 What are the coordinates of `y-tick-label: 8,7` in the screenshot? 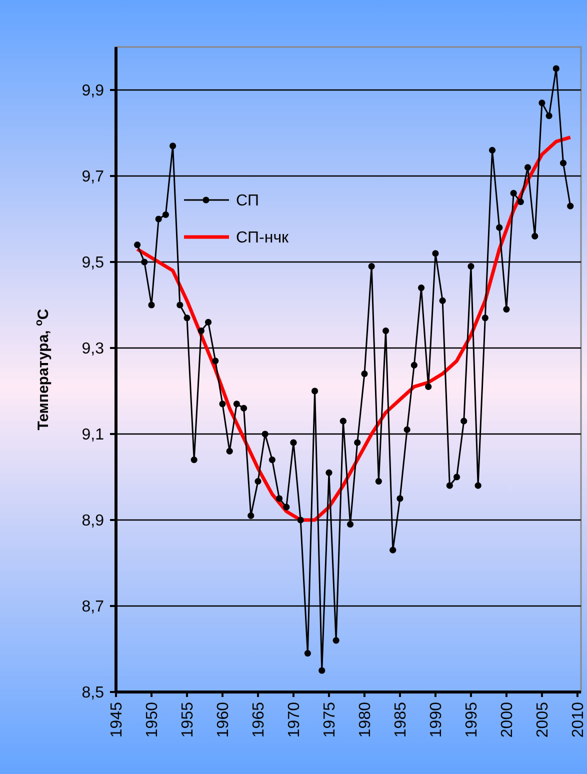 It's located at (93, 607).